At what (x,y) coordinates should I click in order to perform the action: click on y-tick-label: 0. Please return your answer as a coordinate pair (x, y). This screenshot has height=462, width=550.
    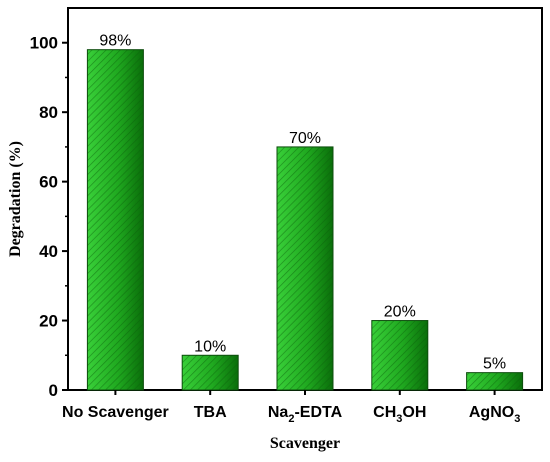
    Looking at the image, I should click on (53, 390).